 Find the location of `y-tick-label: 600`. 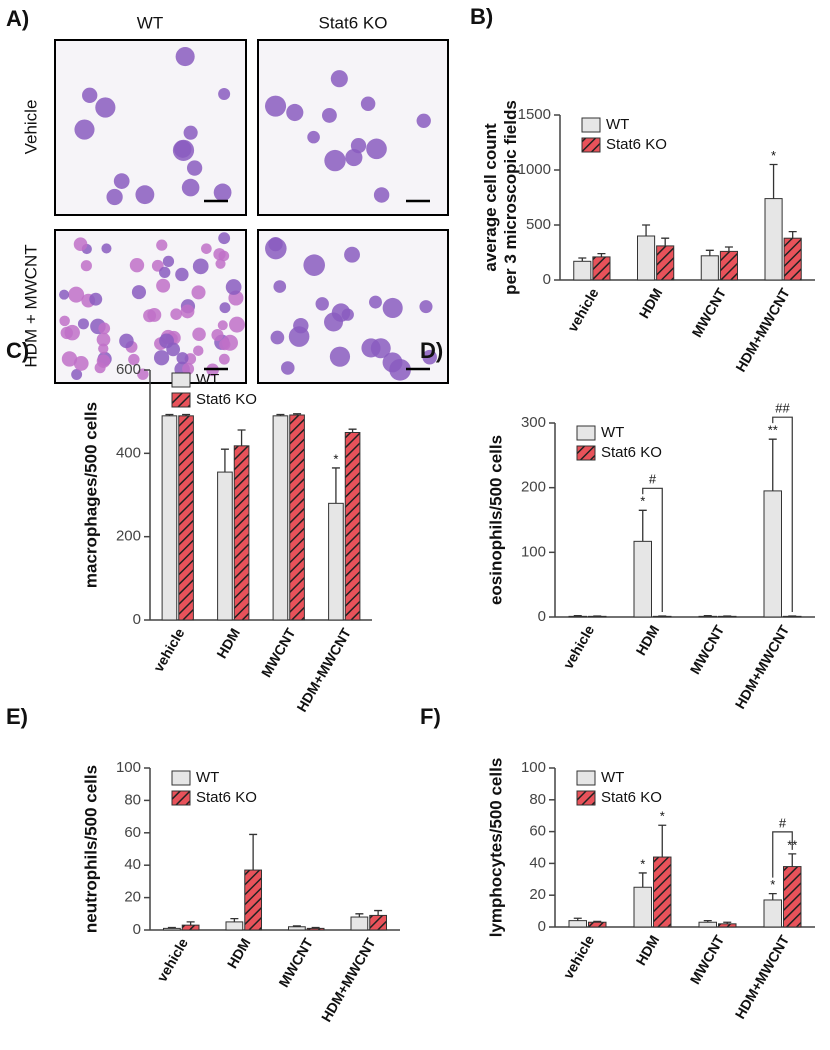

y-tick-label: 600 is located at coordinates (128, 369).